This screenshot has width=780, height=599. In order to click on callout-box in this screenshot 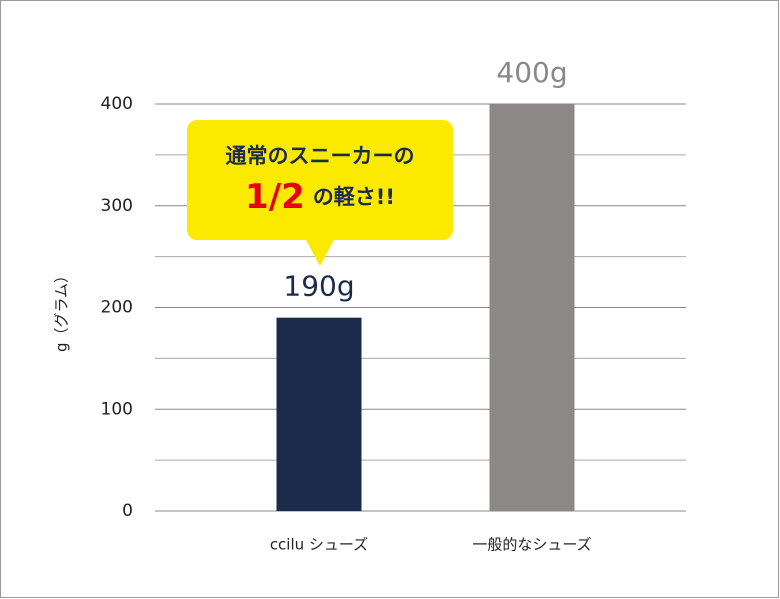, I will do `click(320, 180)`.